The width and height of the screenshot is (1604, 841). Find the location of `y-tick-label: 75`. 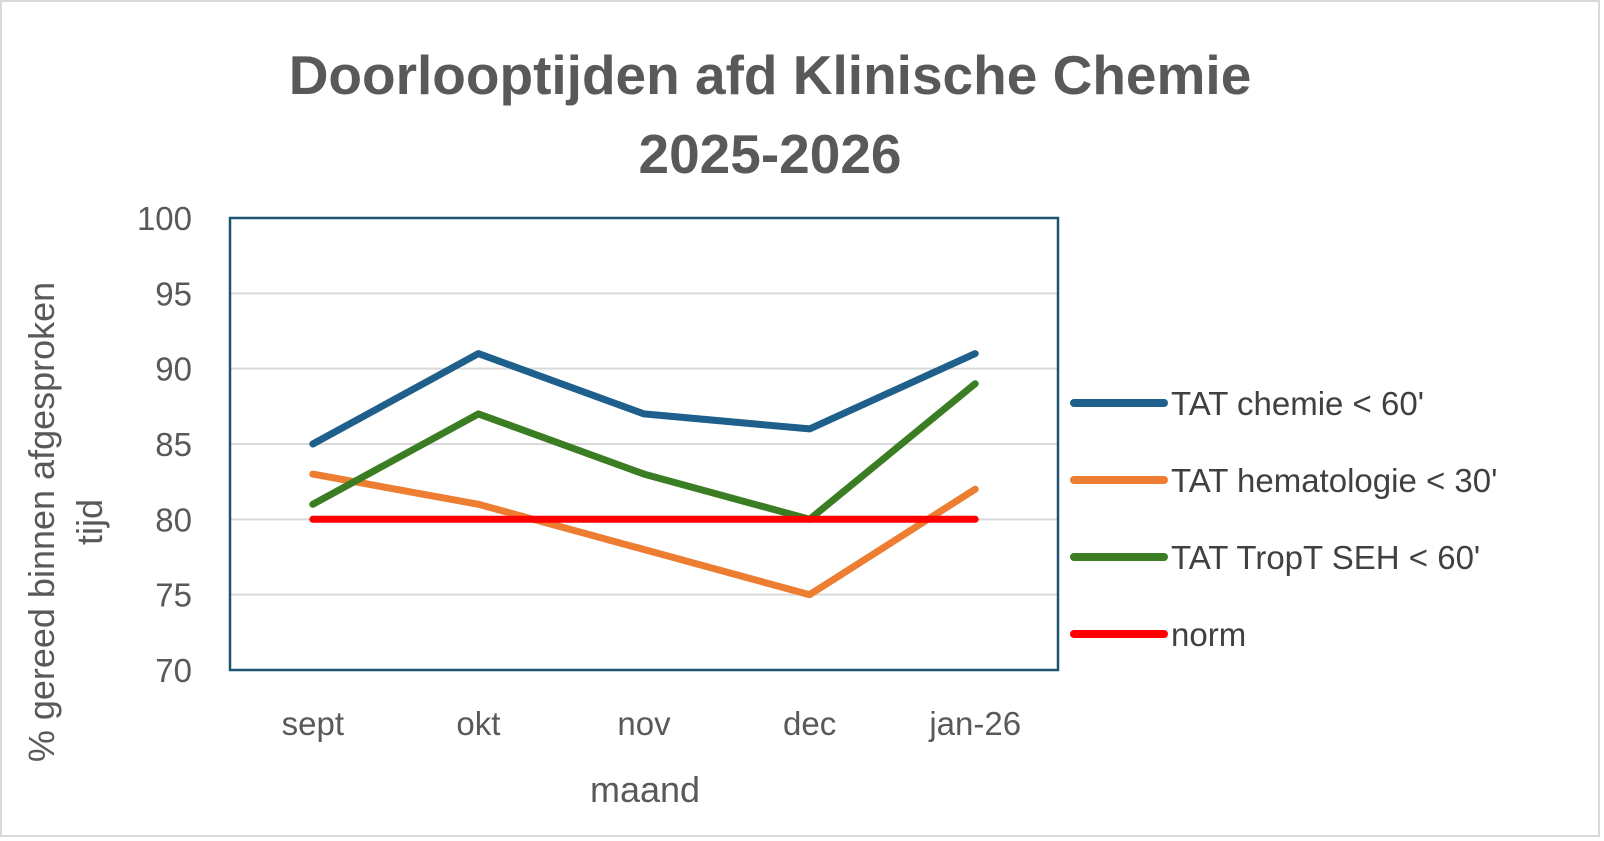

y-tick-label: 75 is located at coordinates (173, 595).